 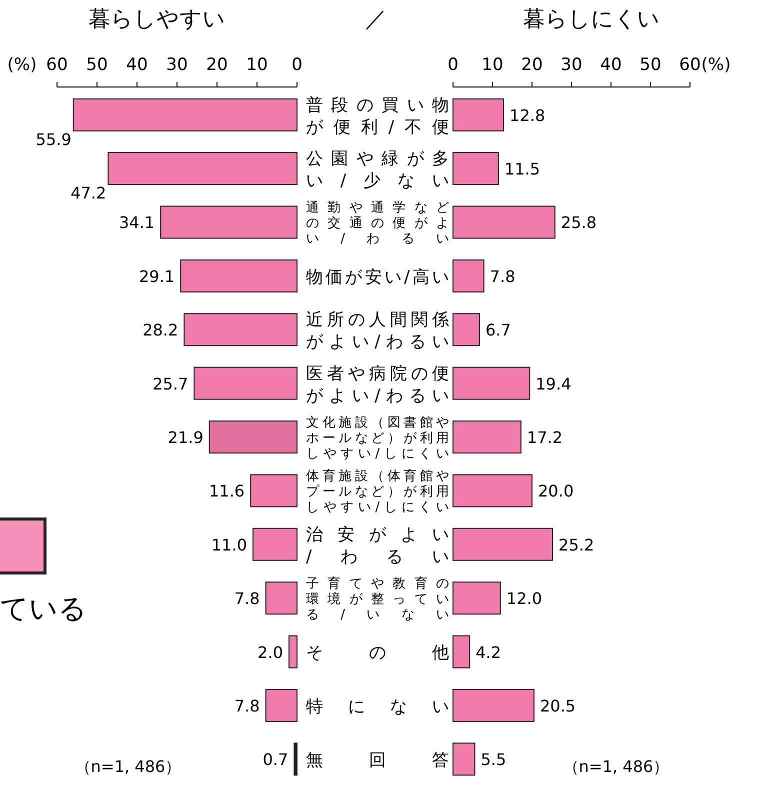 What do you see at coordinates (591, 19) in the screenshot?
I see `chart-title: 暮らしにくい` at bounding box center [591, 19].